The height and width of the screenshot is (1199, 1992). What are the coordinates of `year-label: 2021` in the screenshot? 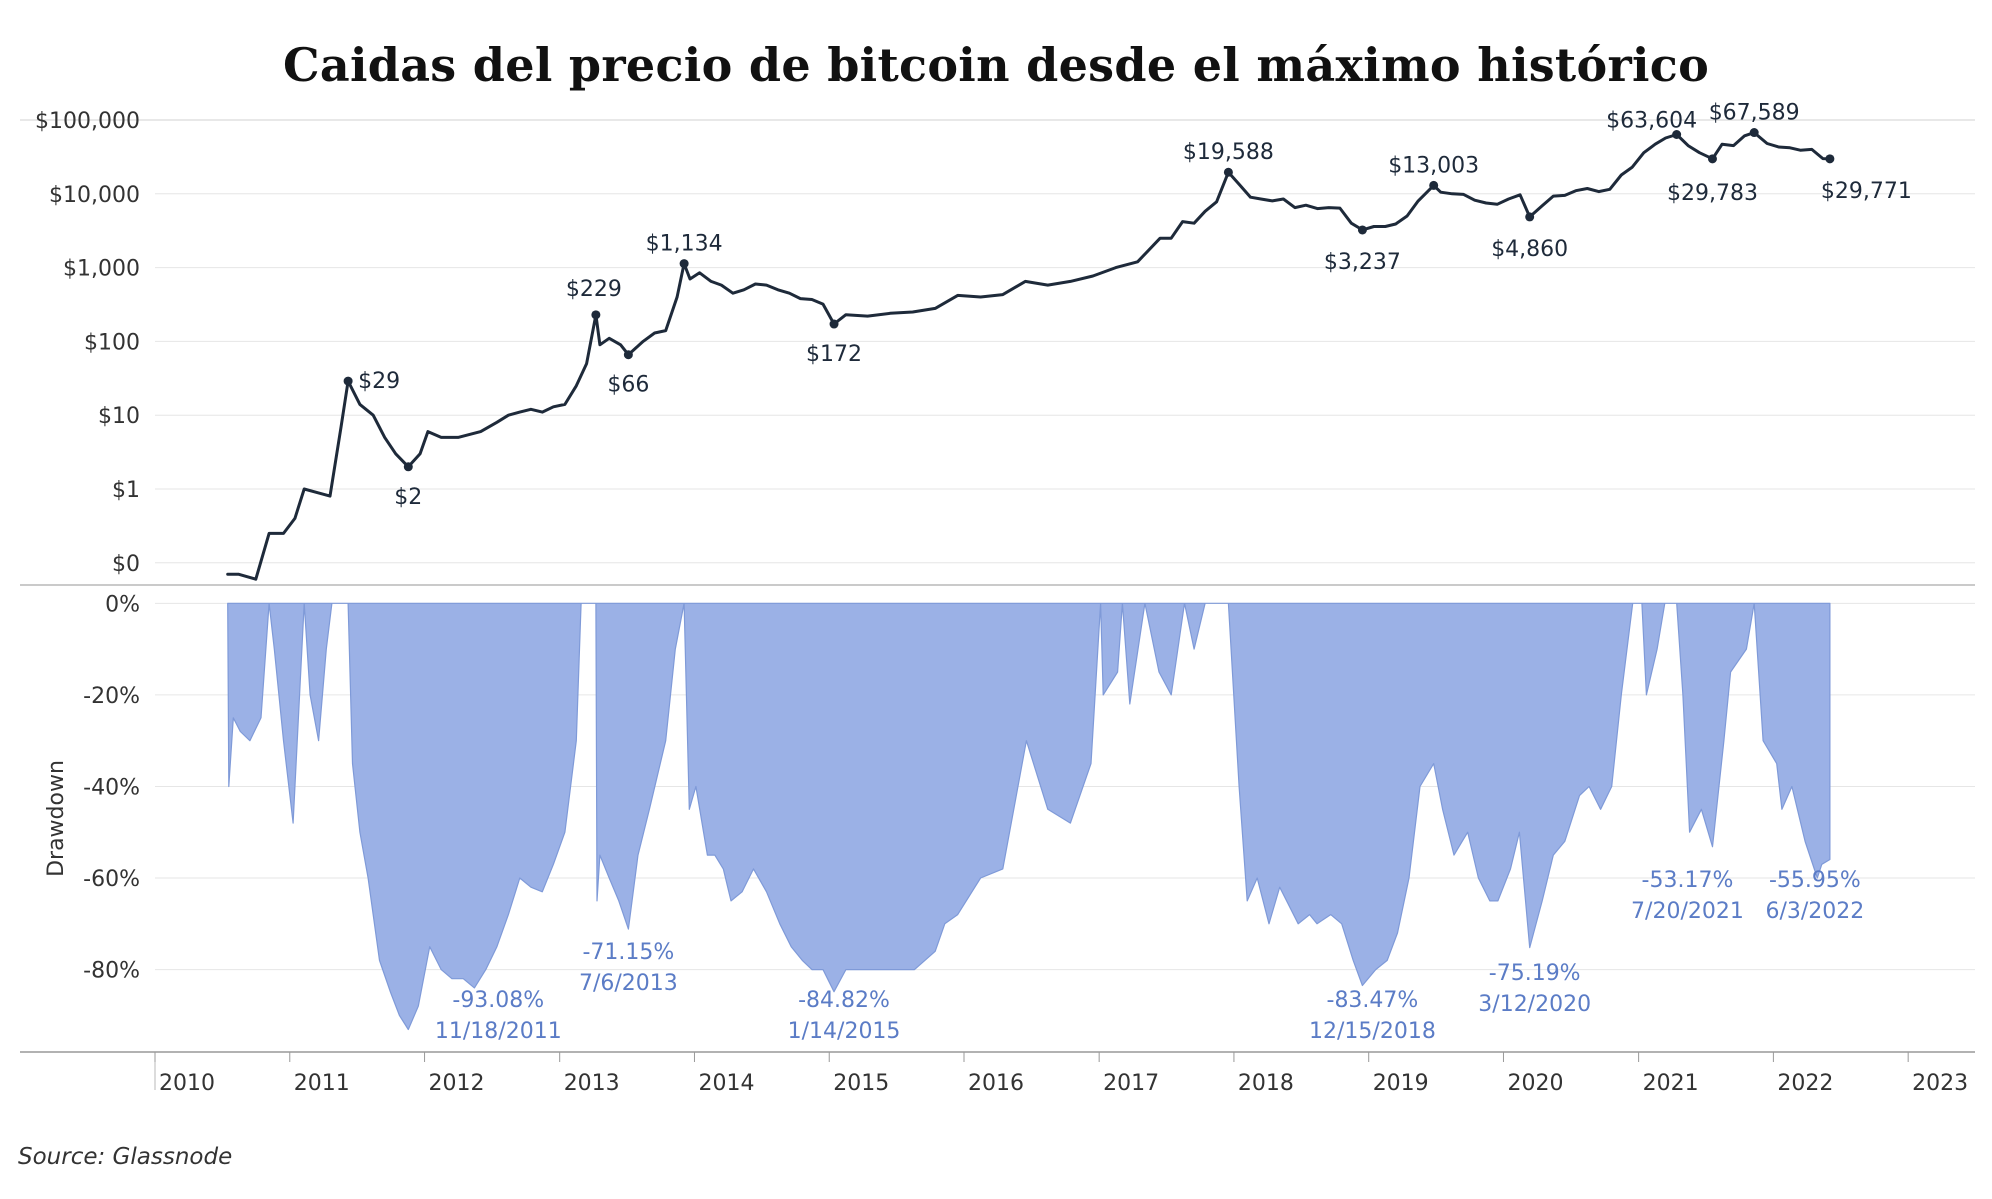 It's located at (1671, 1083).